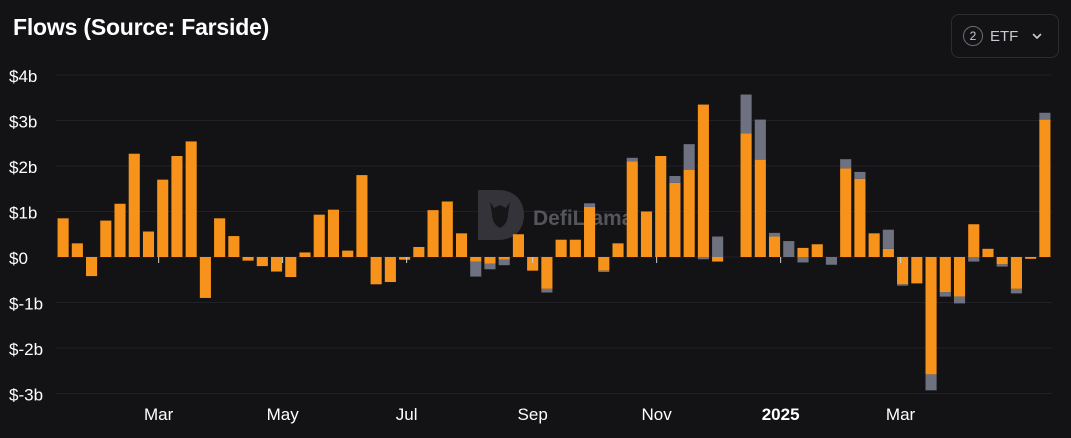 The height and width of the screenshot is (438, 1071). Describe the element at coordinates (159, 414) in the screenshot. I see `x-tick-label: Mar` at that location.